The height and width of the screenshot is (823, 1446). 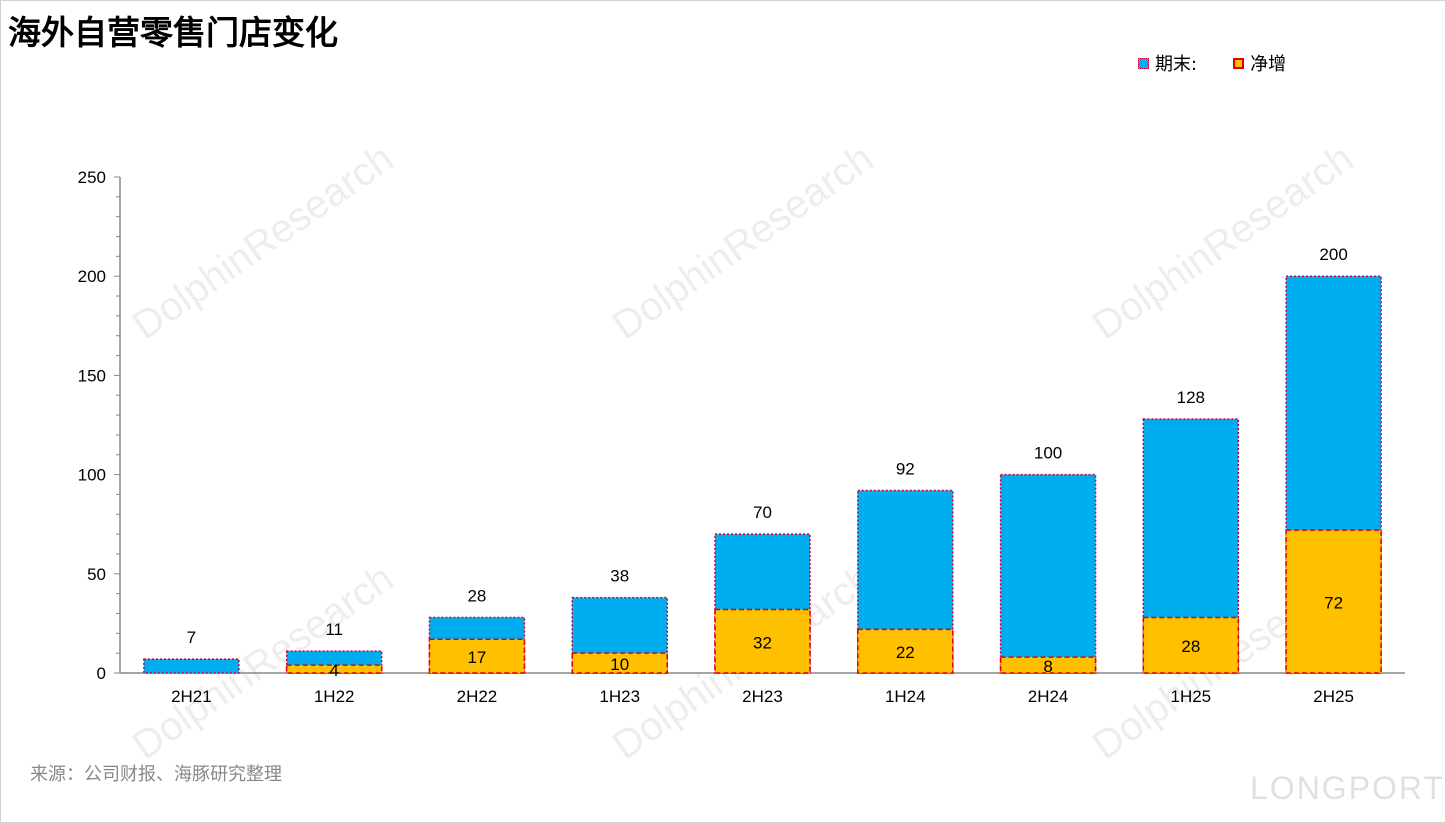 I want to click on data-label-total: 70, so click(x=762, y=512).